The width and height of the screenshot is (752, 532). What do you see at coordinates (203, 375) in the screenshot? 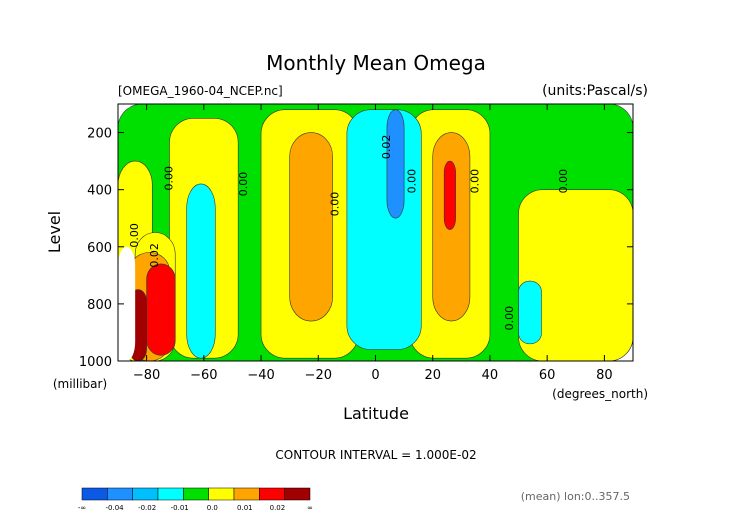
I see `x-tick-label: −60` at bounding box center [203, 375].